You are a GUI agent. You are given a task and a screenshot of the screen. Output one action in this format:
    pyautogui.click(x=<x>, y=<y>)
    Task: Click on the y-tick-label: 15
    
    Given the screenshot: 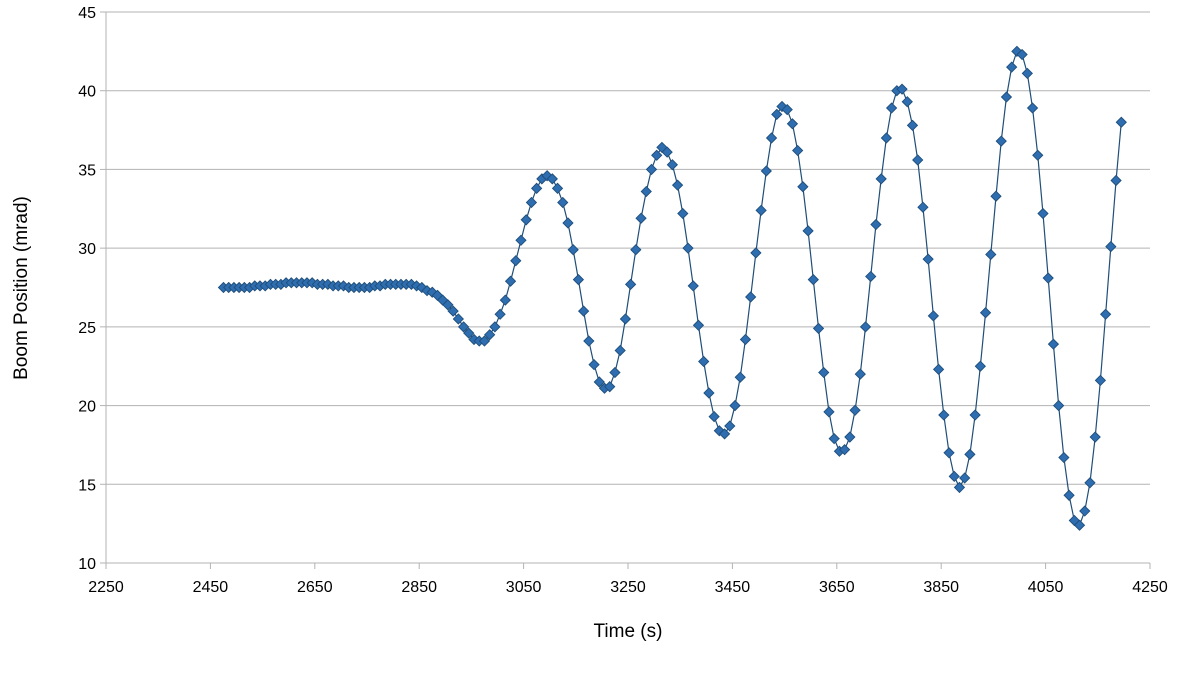 What is the action you would take?
    pyautogui.click(x=87, y=485)
    